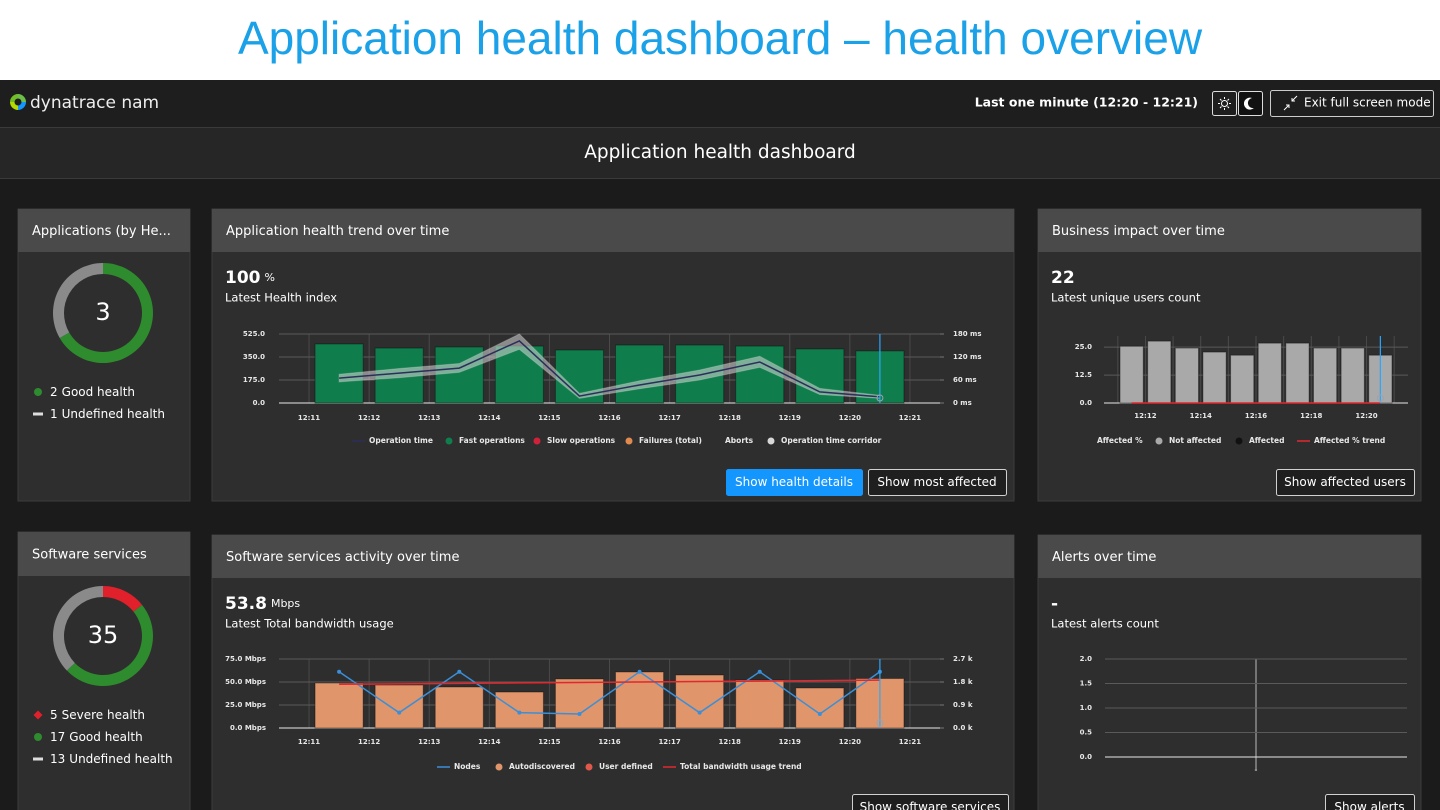  I want to click on x-tick-label: 12:18, so click(730, 742).